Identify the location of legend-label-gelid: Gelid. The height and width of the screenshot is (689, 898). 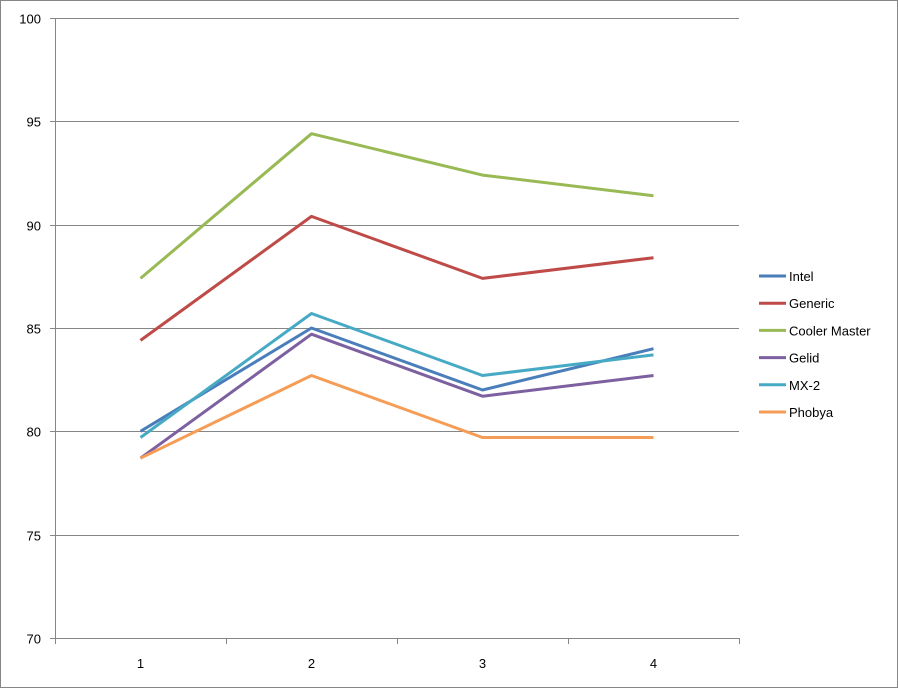
(804, 358).